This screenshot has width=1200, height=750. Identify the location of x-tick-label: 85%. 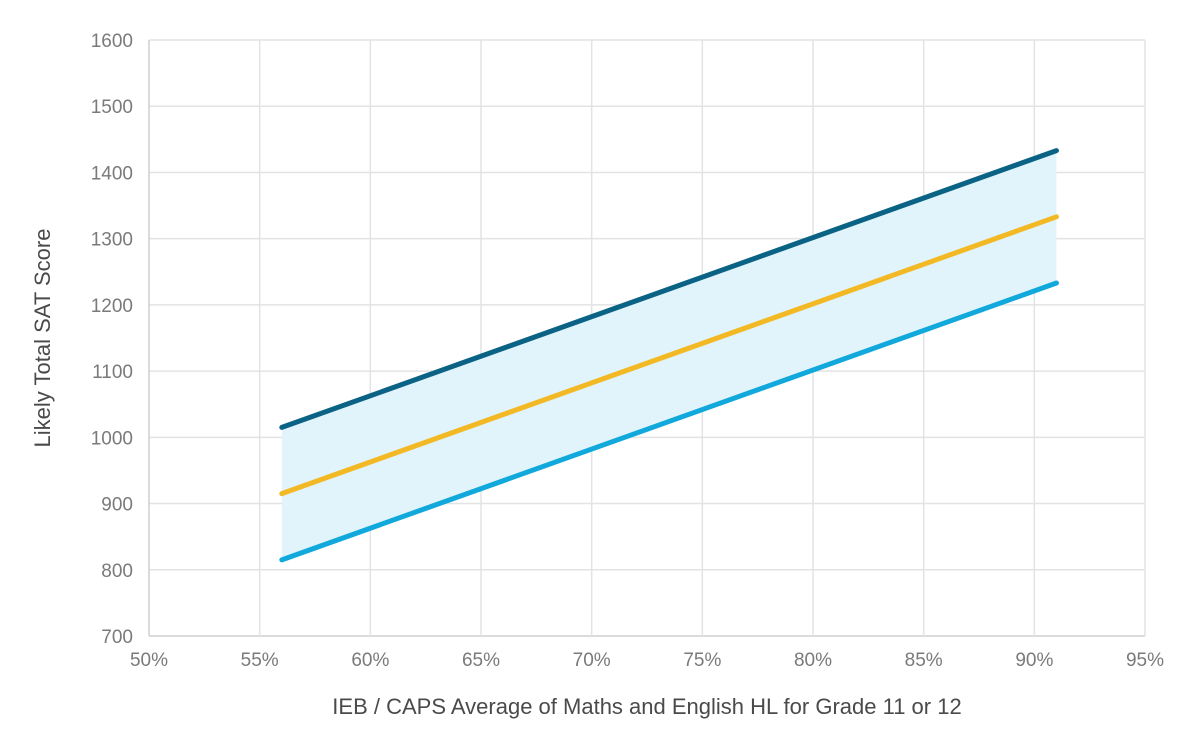
(924, 660).